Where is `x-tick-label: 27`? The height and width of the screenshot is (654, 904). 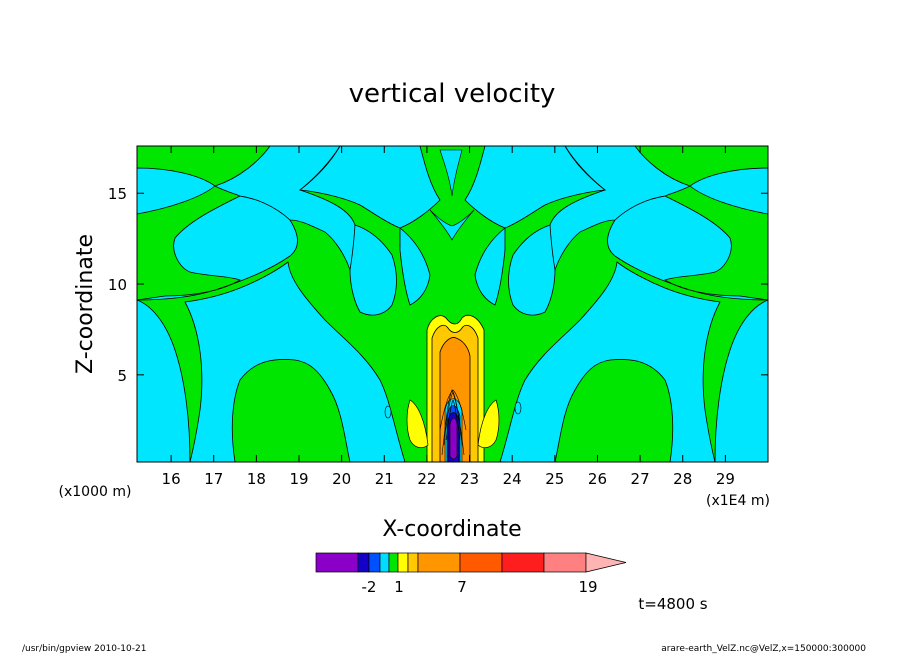
x-tick-label: 27 is located at coordinates (640, 479).